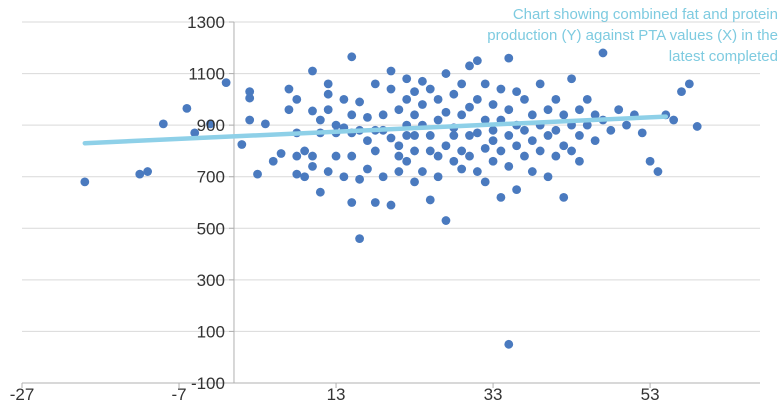  Describe the element at coordinates (206, 22) in the screenshot. I see `y-tick-label: 1300` at that location.